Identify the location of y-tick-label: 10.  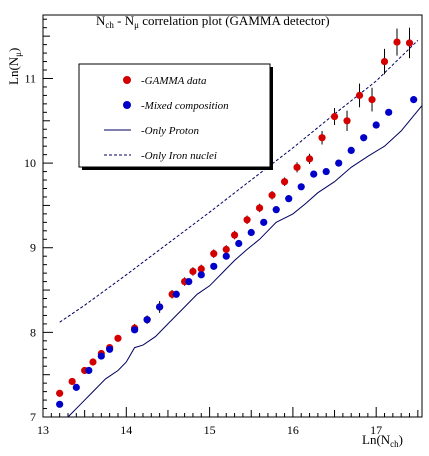
(30, 163).